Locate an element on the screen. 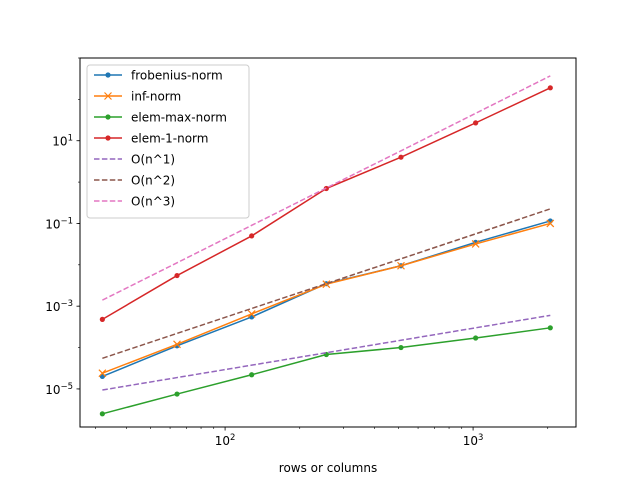 This screenshot has height=484, width=640. legend-label: O(n^1) is located at coordinates (153, 160).